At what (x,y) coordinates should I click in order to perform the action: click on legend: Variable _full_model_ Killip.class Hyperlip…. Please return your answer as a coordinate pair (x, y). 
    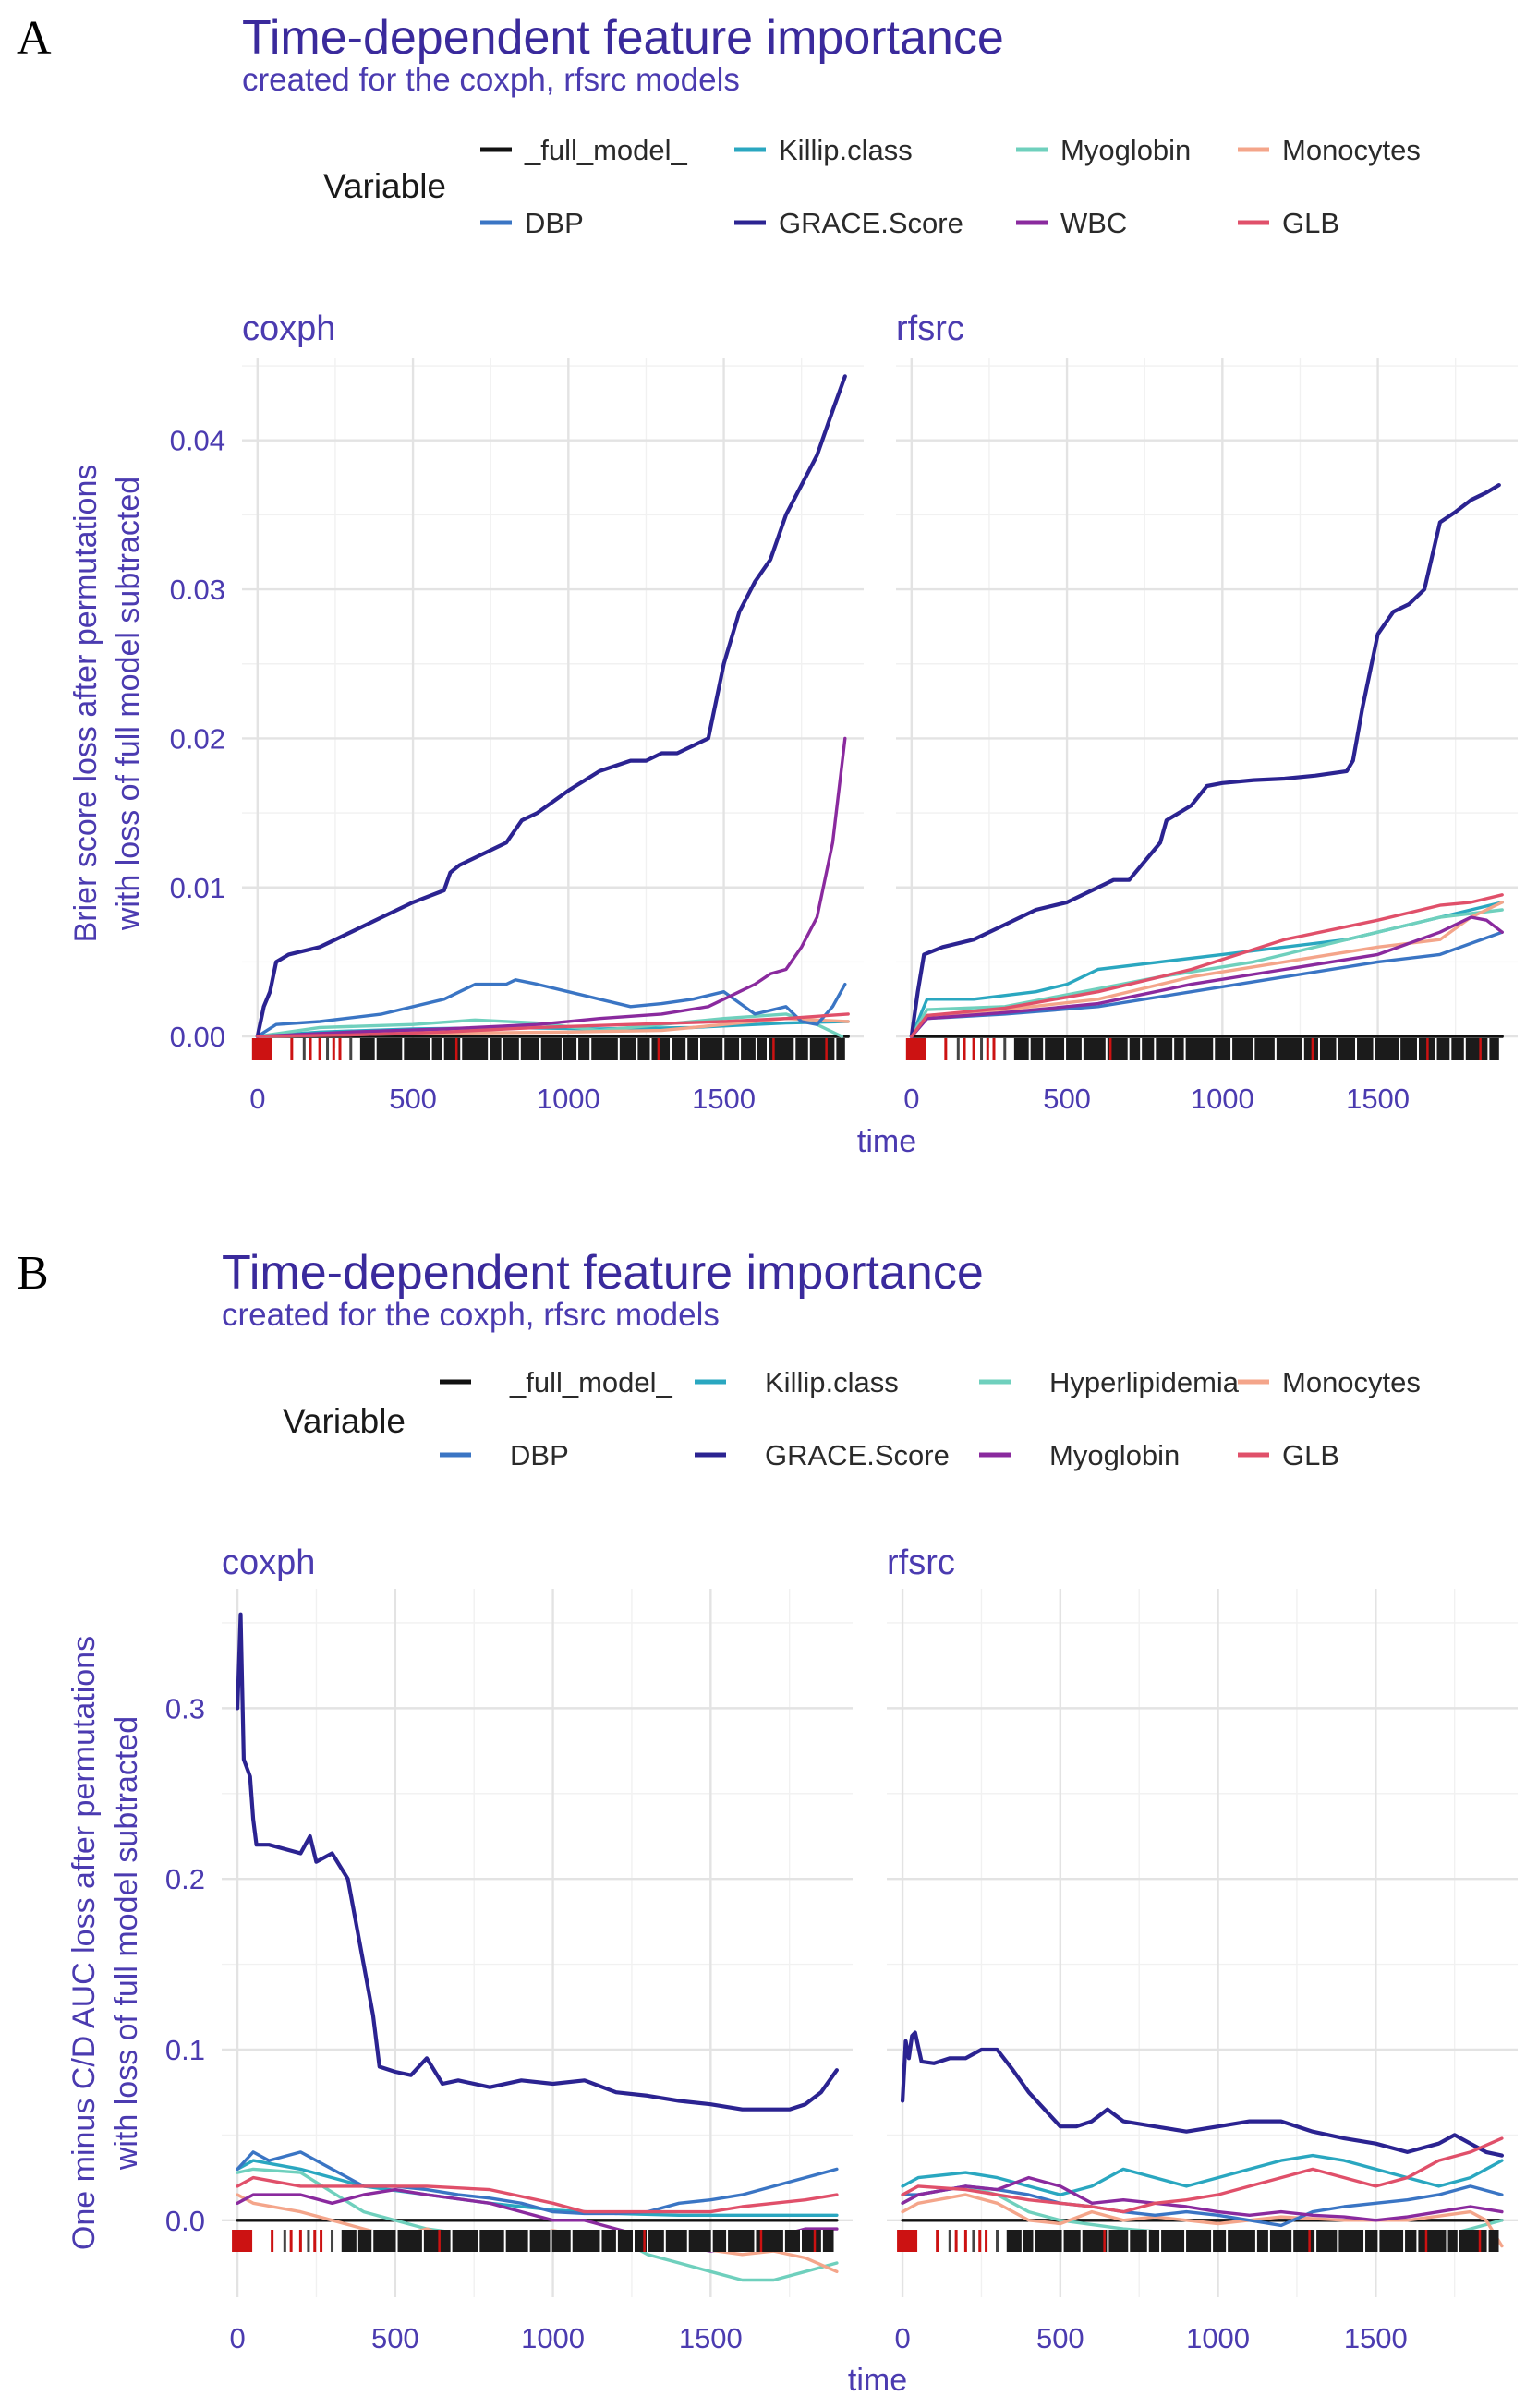
    Looking at the image, I should click on (852, 1419).